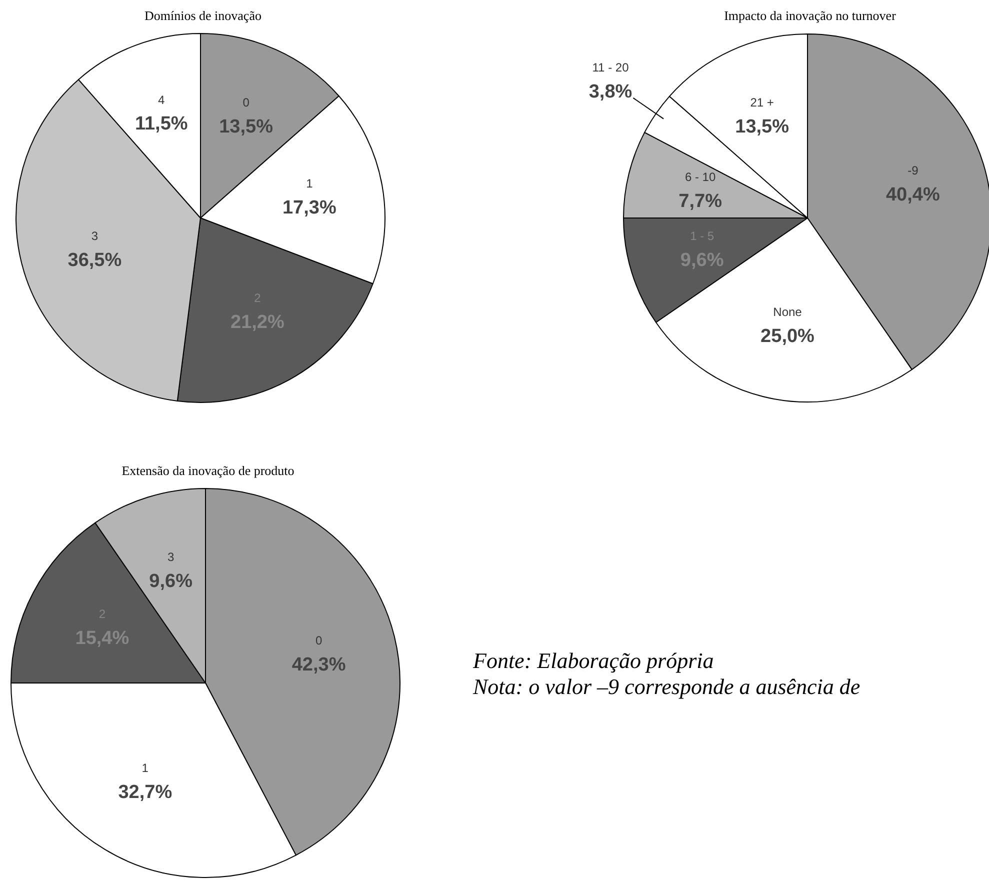  What do you see at coordinates (611, 67) in the screenshot?
I see `slice-label: 11 - 20` at bounding box center [611, 67].